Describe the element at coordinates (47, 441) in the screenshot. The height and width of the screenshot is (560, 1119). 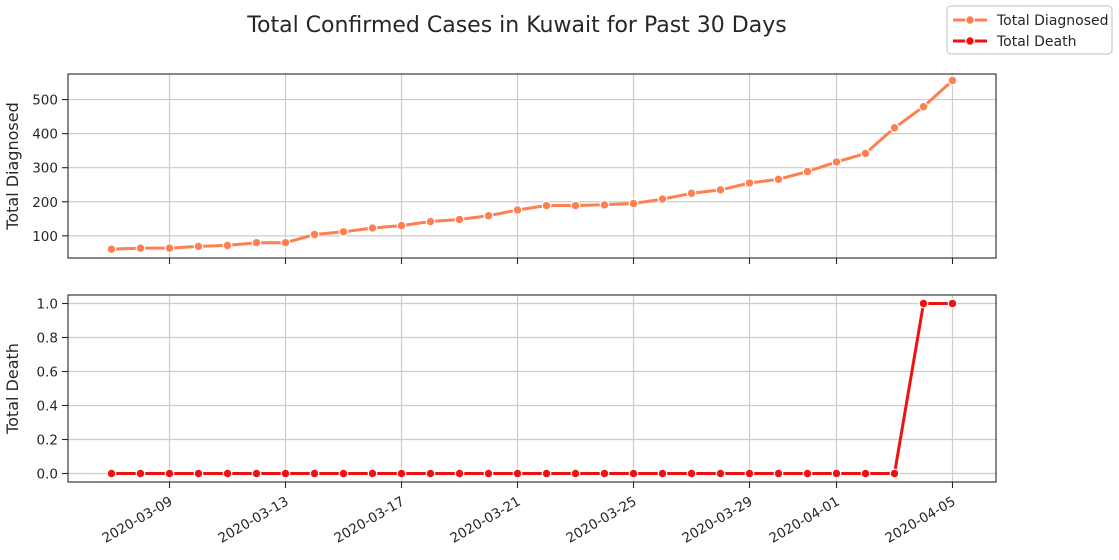
I see `y-tick-label: 0.2` at that location.